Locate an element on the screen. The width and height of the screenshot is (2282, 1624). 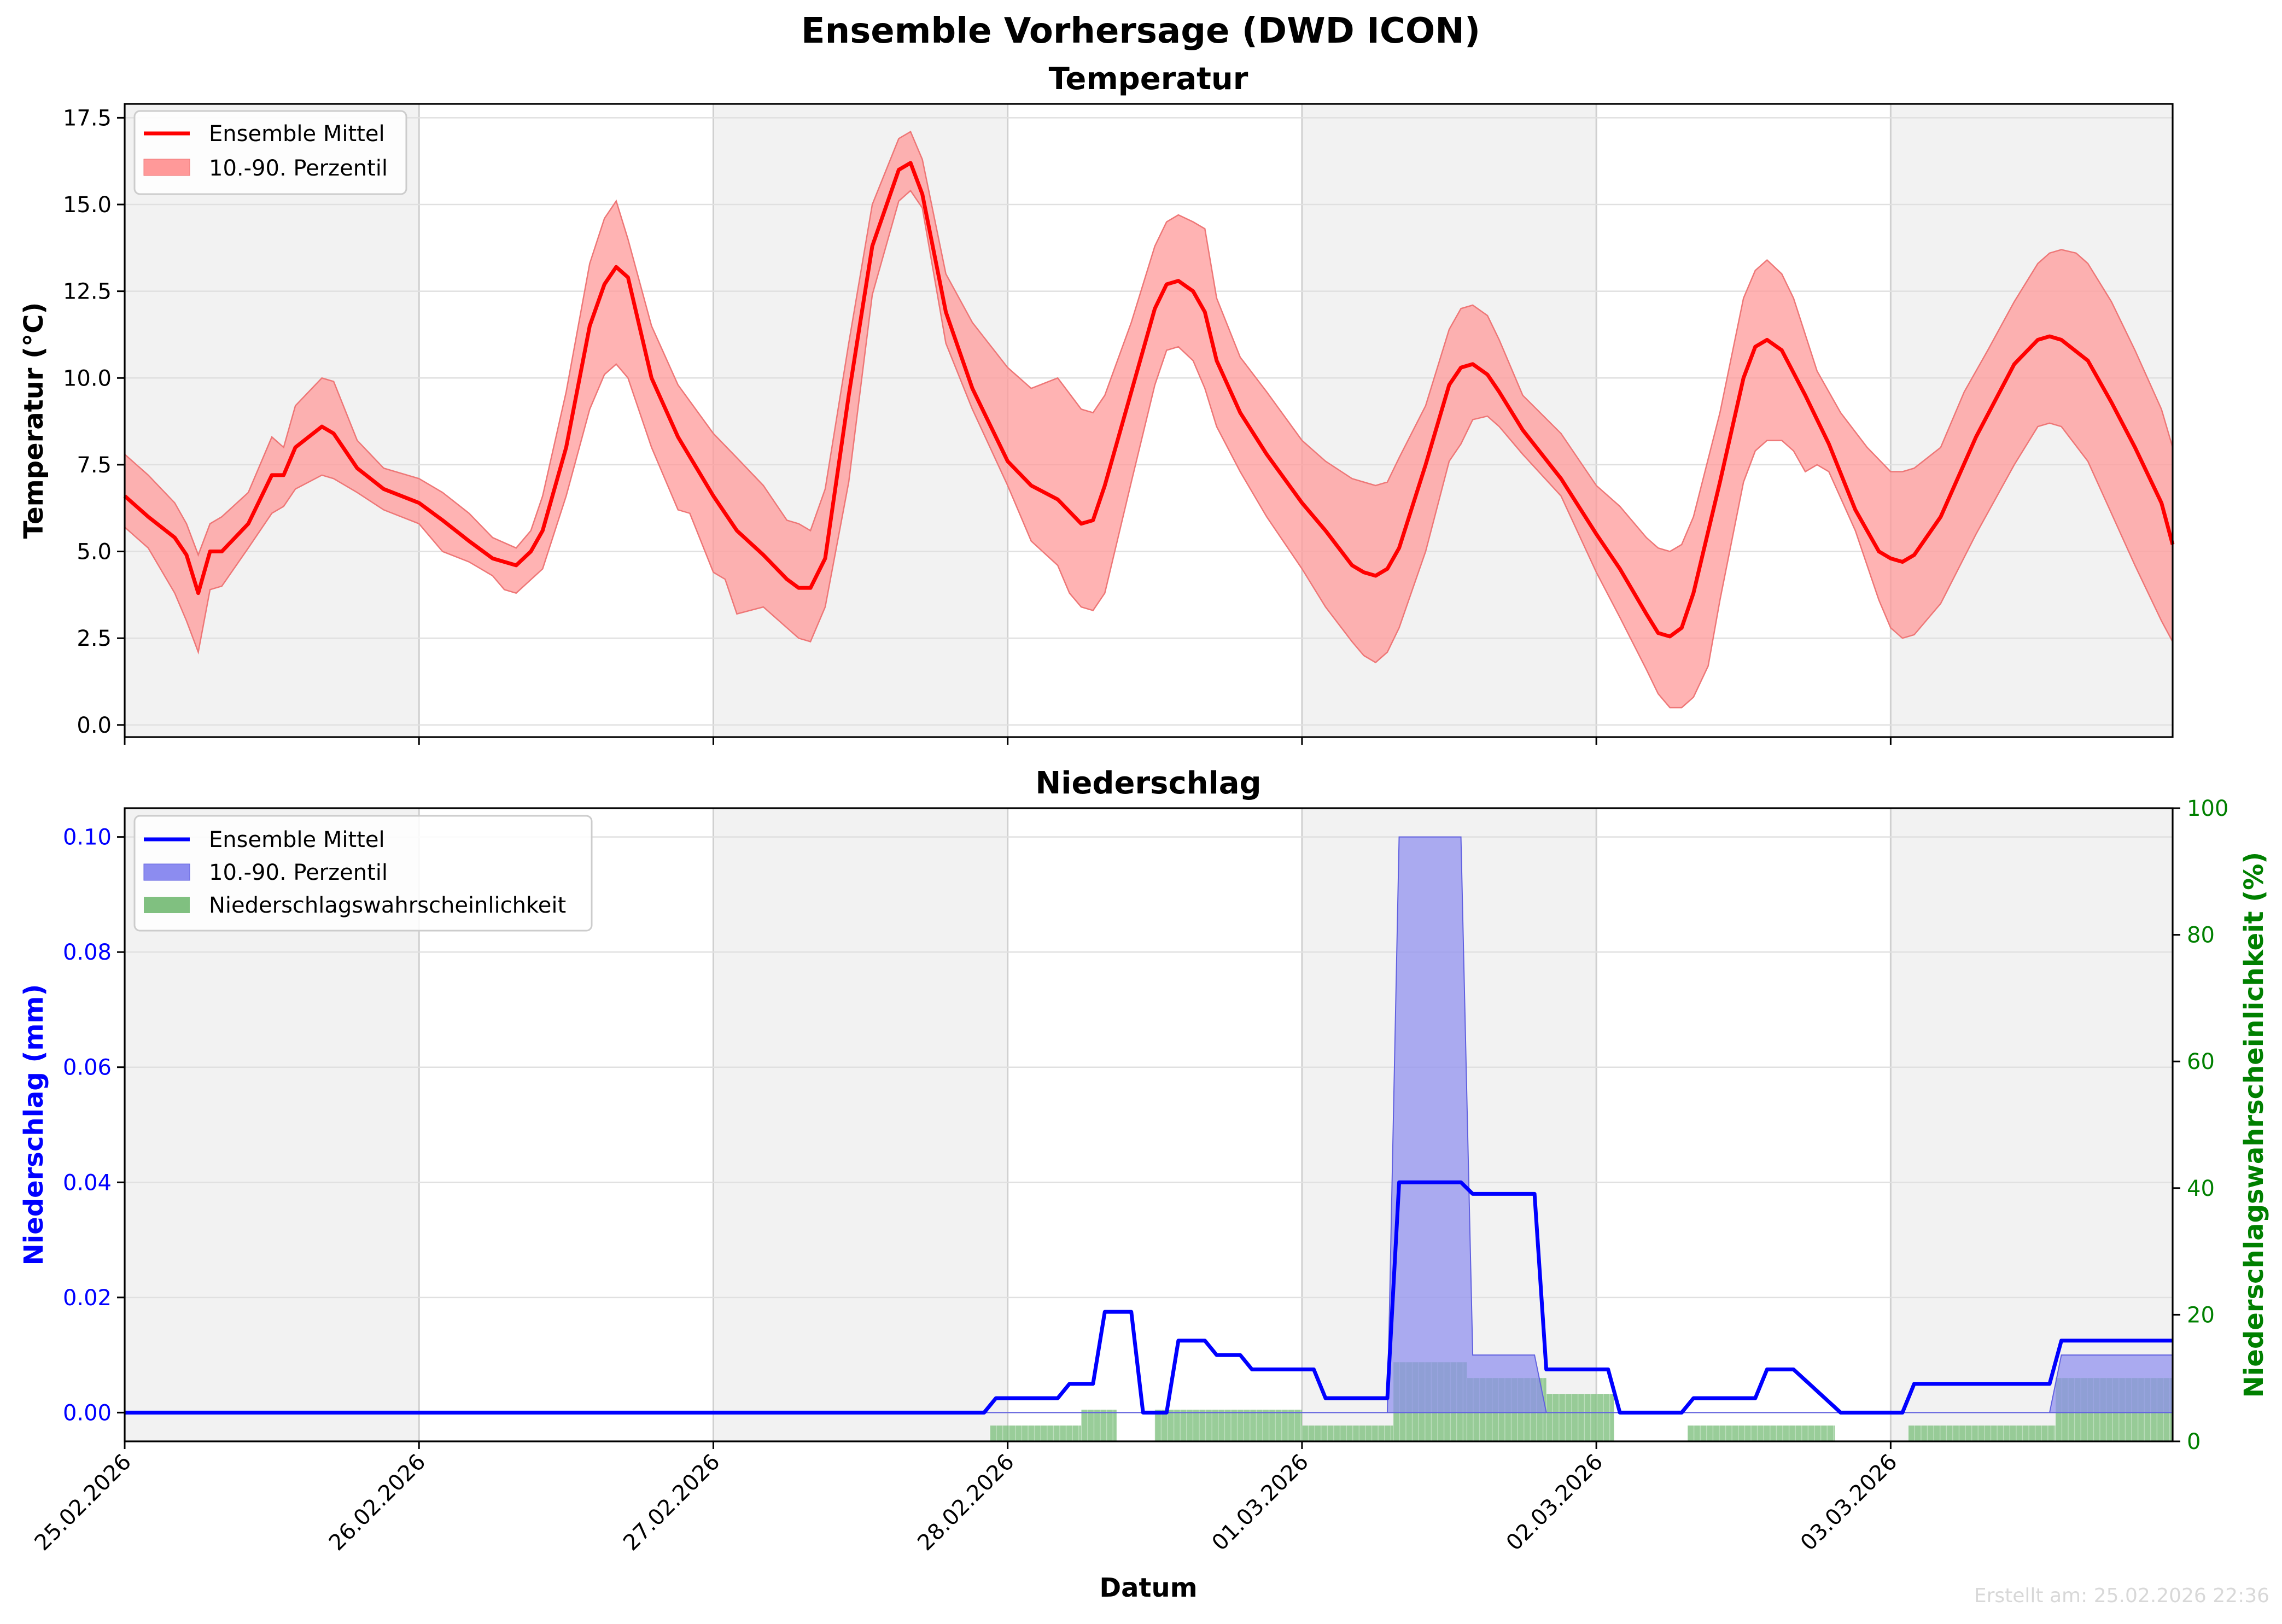
x-tick-label: 02.03.2026 is located at coordinates (1555, 1503).